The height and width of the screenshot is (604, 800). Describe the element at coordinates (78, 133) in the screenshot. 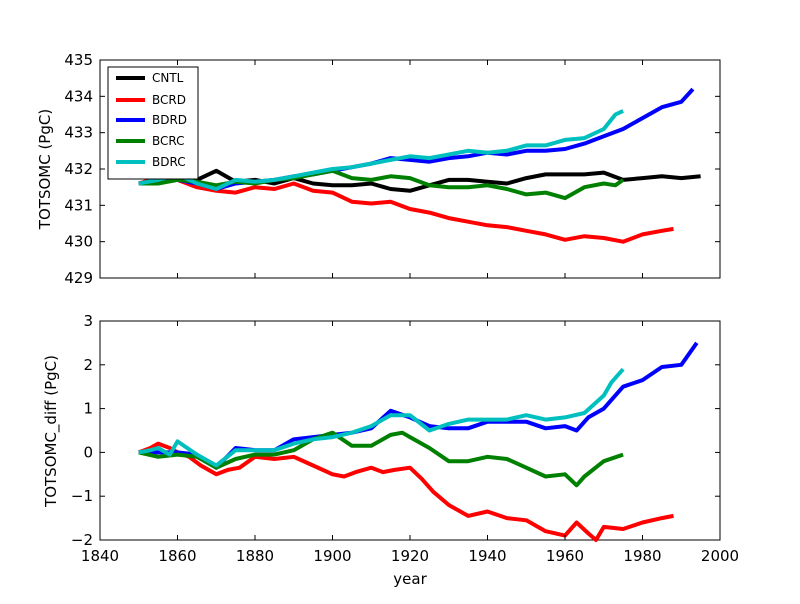

I see `top-y-tick-label: 433` at that location.